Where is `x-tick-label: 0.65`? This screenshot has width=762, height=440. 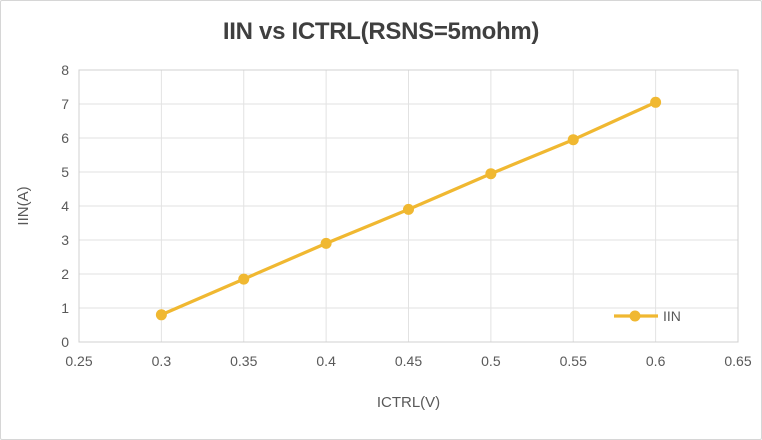 x-tick-label: 0.65 is located at coordinates (738, 361).